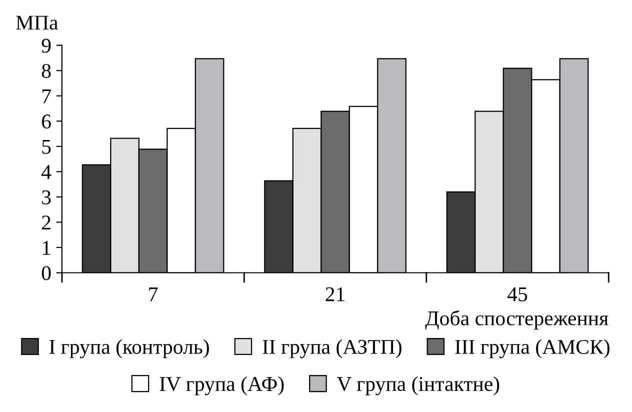  I want to click on legend-label: II група (АЗТП), so click(332, 348).